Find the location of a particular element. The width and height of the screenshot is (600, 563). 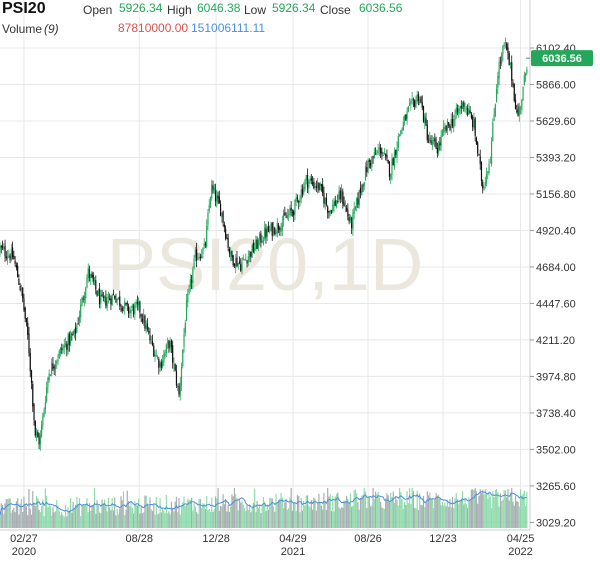

high-value: 6046.38 is located at coordinates (219, 8).